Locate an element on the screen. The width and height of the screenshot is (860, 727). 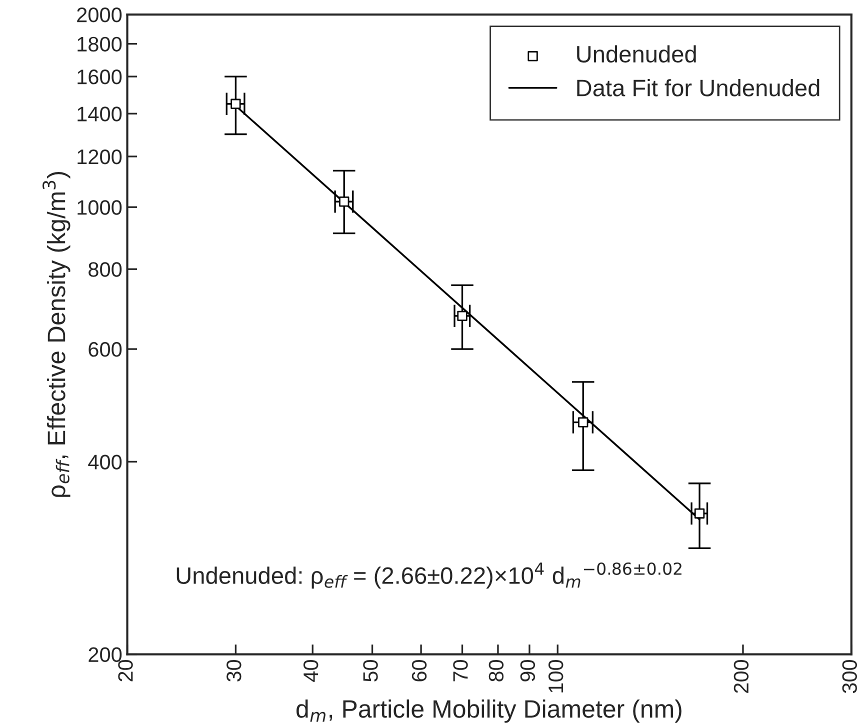
y-tick-label: 1400 is located at coordinates (100, 114).